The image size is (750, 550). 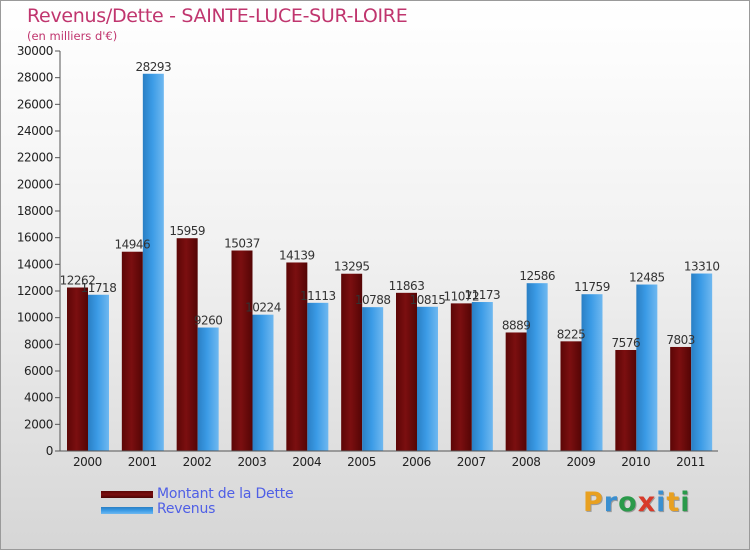 I want to click on proxiti-logo: Proxiti, so click(x=637, y=502).